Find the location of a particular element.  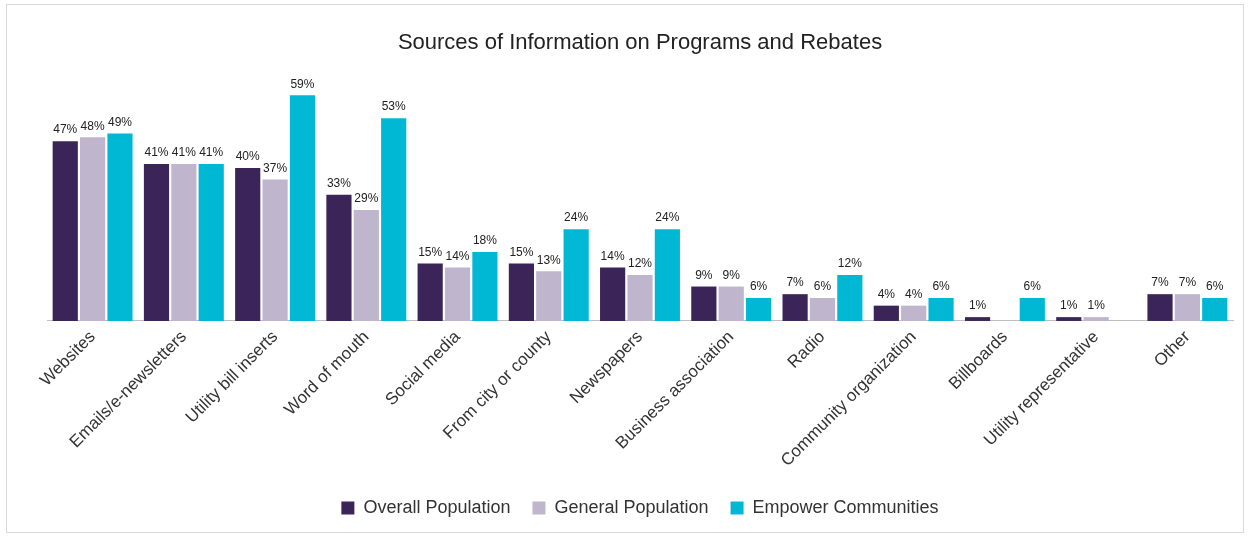

chart-title: Sources of Information on Programs and Rebates is located at coordinates (640, 42).